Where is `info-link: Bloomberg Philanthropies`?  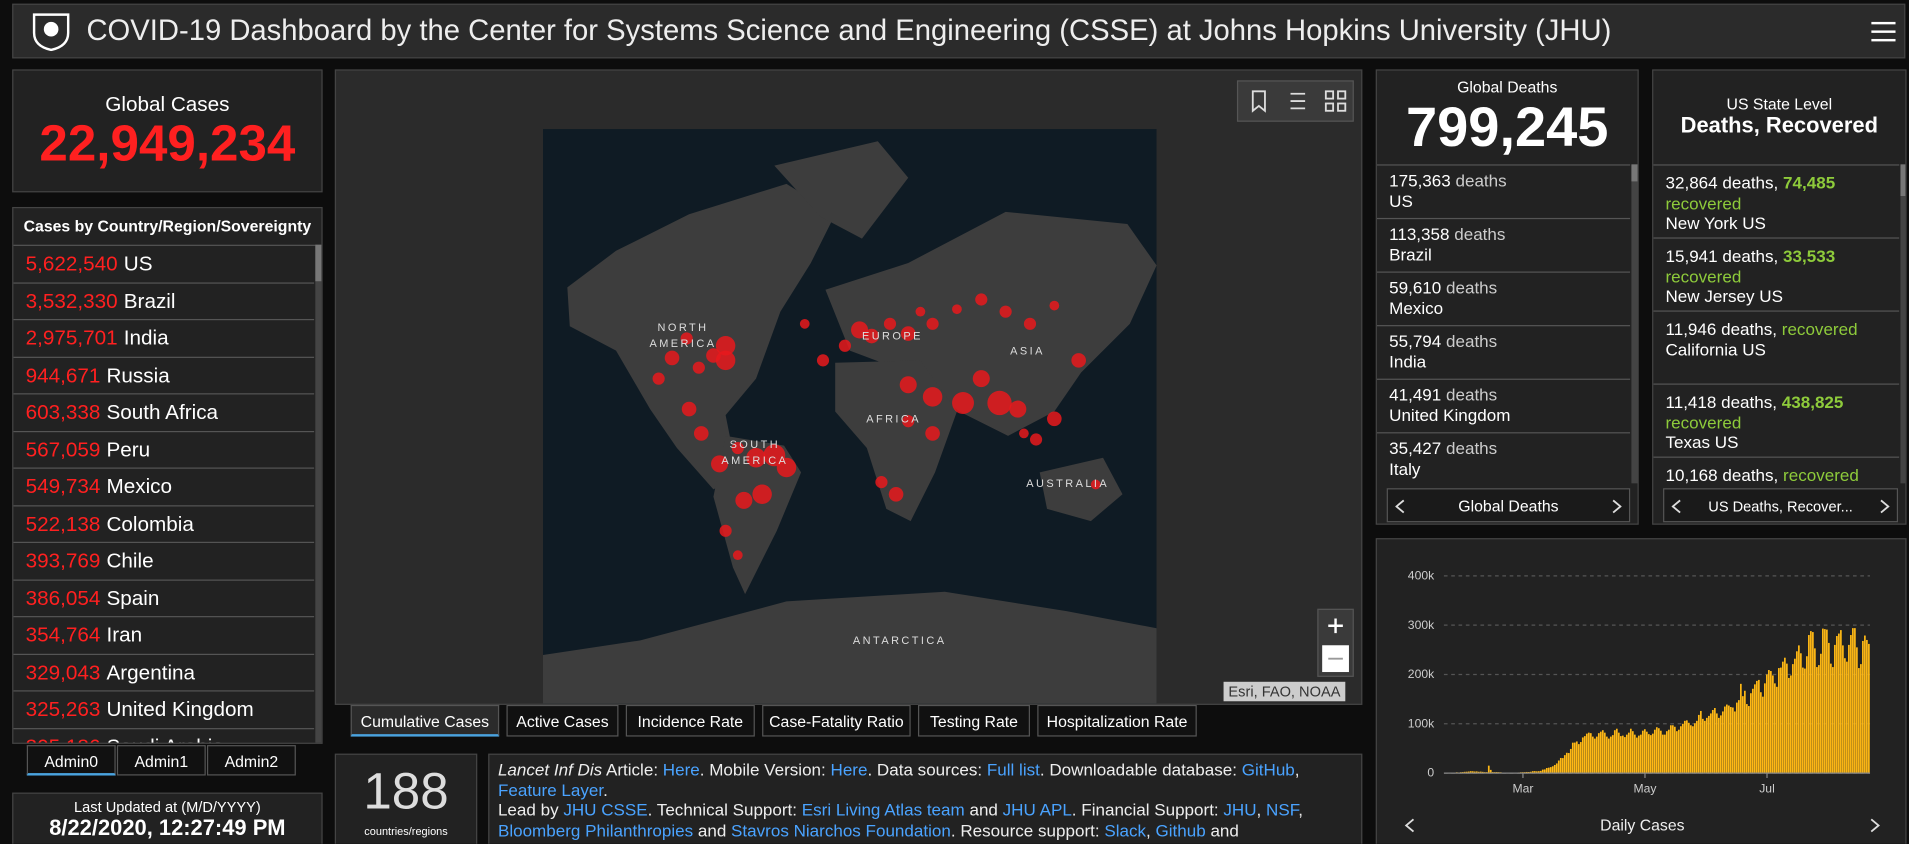
info-link: Bloomberg Philanthropies is located at coordinates (595, 829).